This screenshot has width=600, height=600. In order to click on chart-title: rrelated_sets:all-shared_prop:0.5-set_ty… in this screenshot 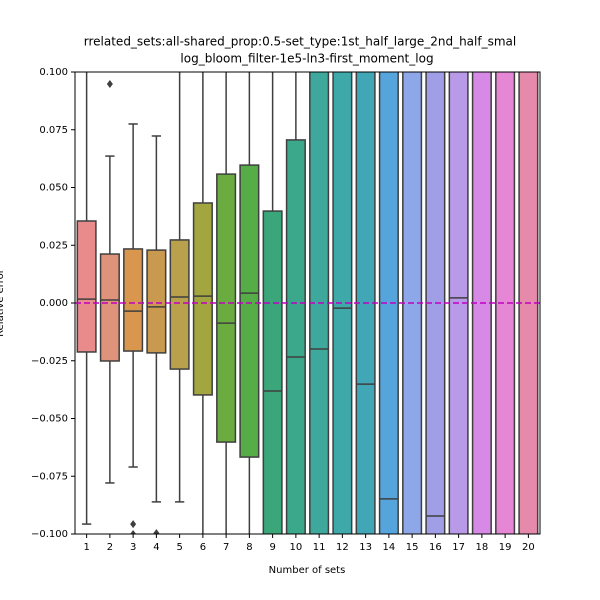, I will do `click(300, 42)`.